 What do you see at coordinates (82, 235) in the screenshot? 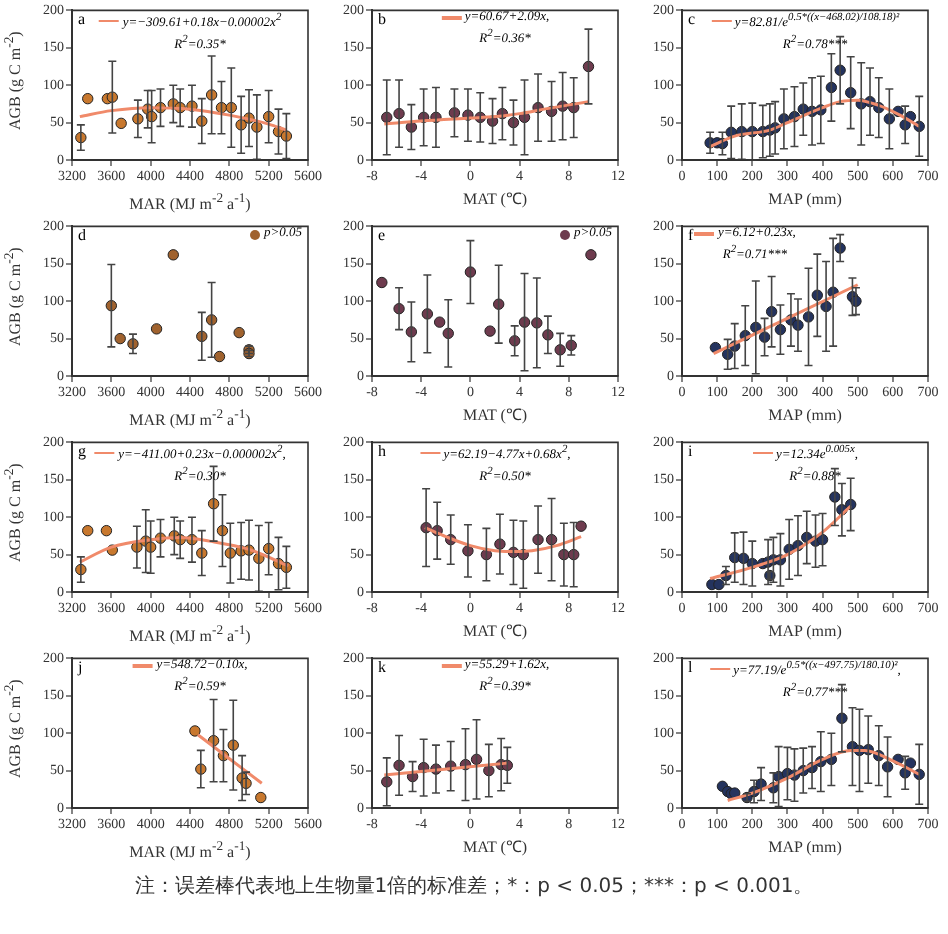
I see `annotation: d` at bounding box center [82, 235].